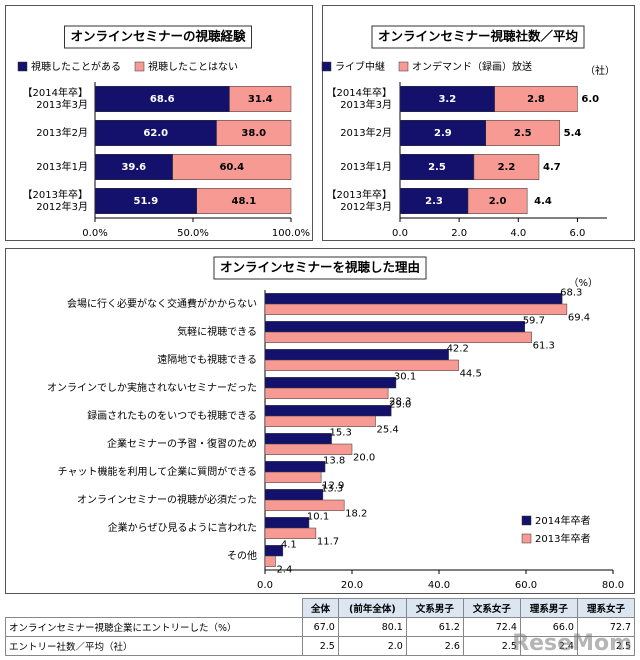 The height and width of the screenshot is (660, 640). What do you see at coordinates (372, 608) in the screenshot?
I see `column-header: (前年全体)` at bounding box center [372, 608].